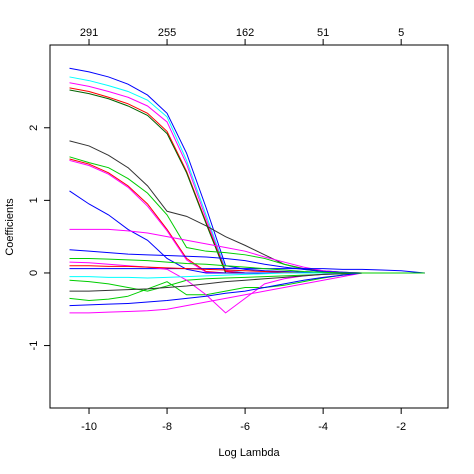 Image resolution: width=474 pixels, height=474 pixels. Describe the element at coordinates (89, 33) in the screenshot. I see `x2-tick-label: 291` at that location.